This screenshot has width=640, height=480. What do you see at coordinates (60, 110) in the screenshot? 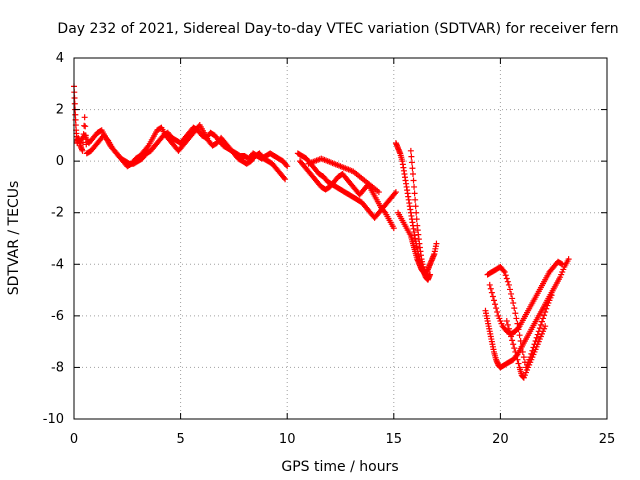
I see `y-tick-label: 2` at bounding box center [60, 110].